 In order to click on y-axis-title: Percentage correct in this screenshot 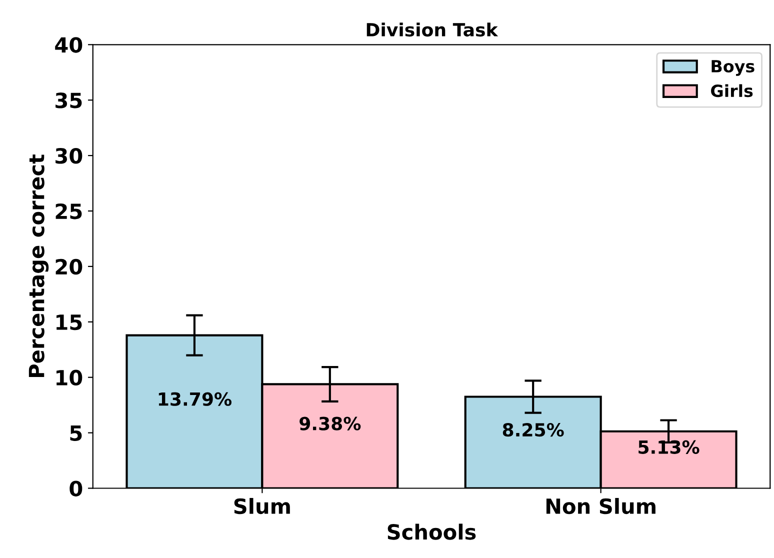, I will do `click(38, 266)`.